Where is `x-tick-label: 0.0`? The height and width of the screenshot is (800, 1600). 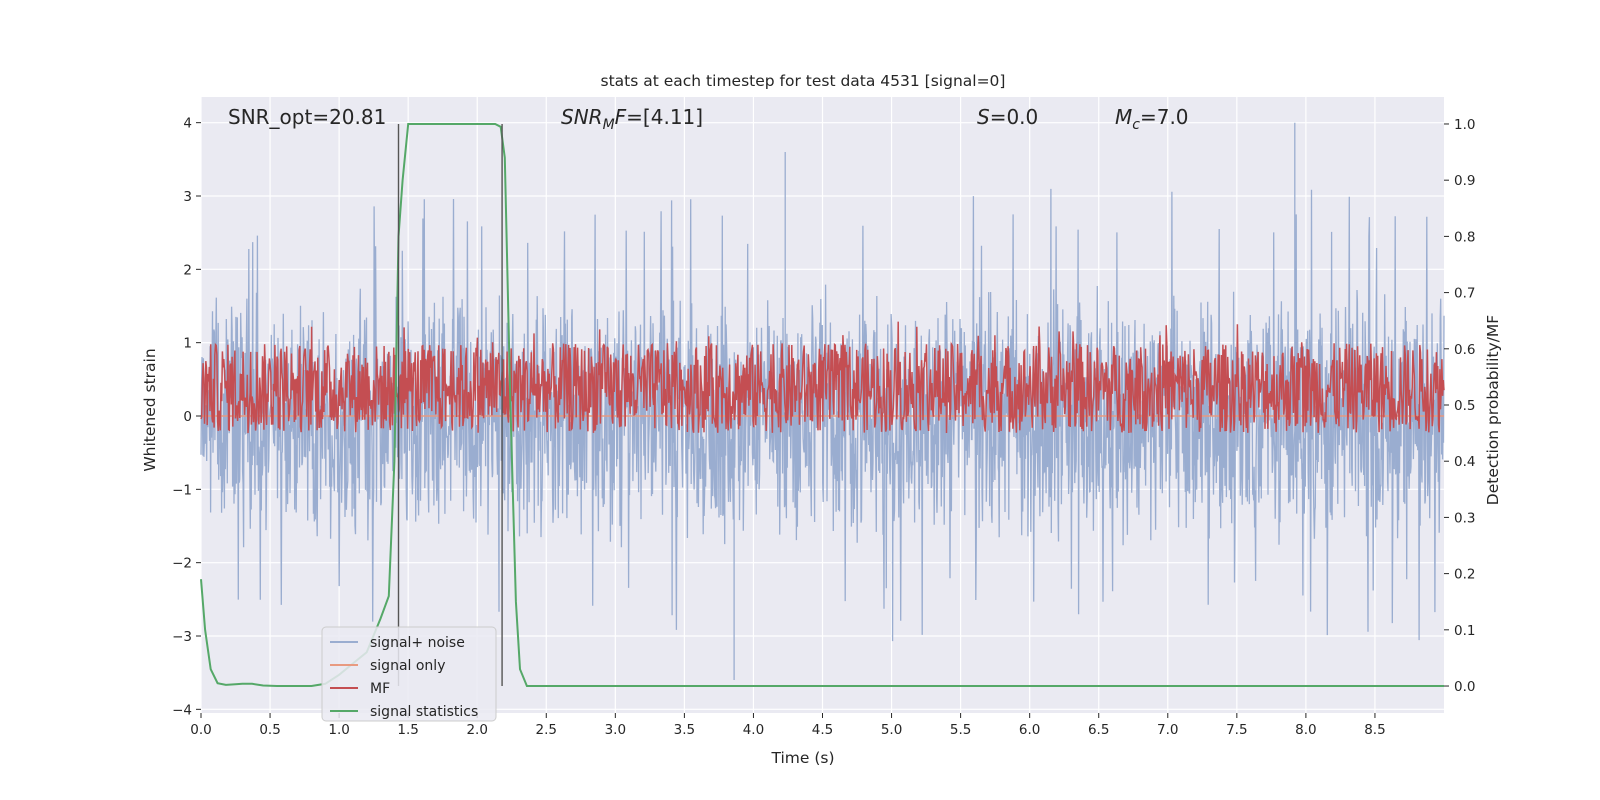
x-tick-label: 0.0 is located at coordinates (200, 730).